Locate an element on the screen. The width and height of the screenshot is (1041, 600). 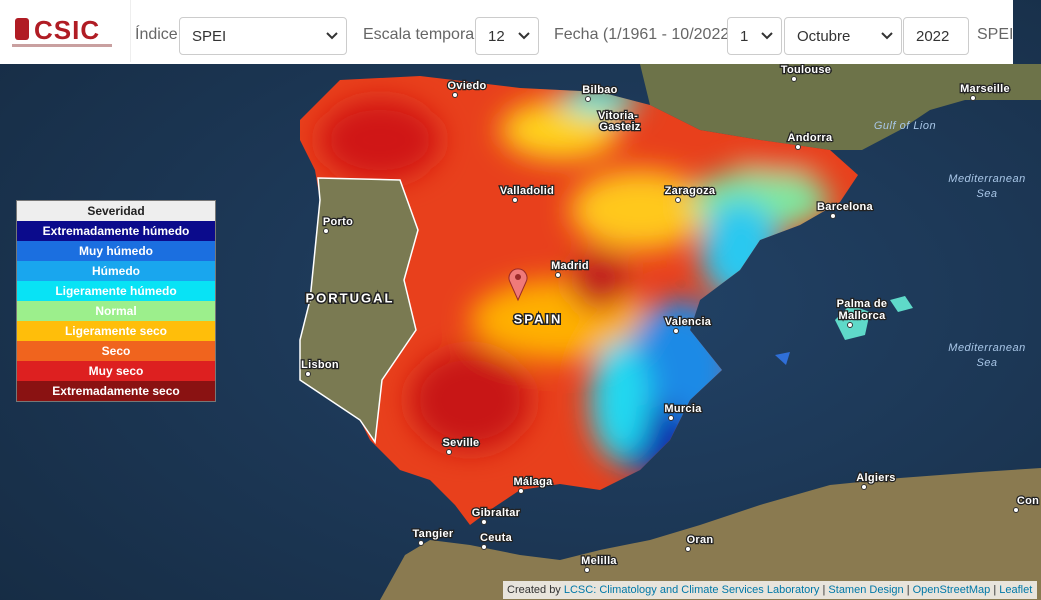
attribution-prefix: Created by is located at coordinates (534, 590).